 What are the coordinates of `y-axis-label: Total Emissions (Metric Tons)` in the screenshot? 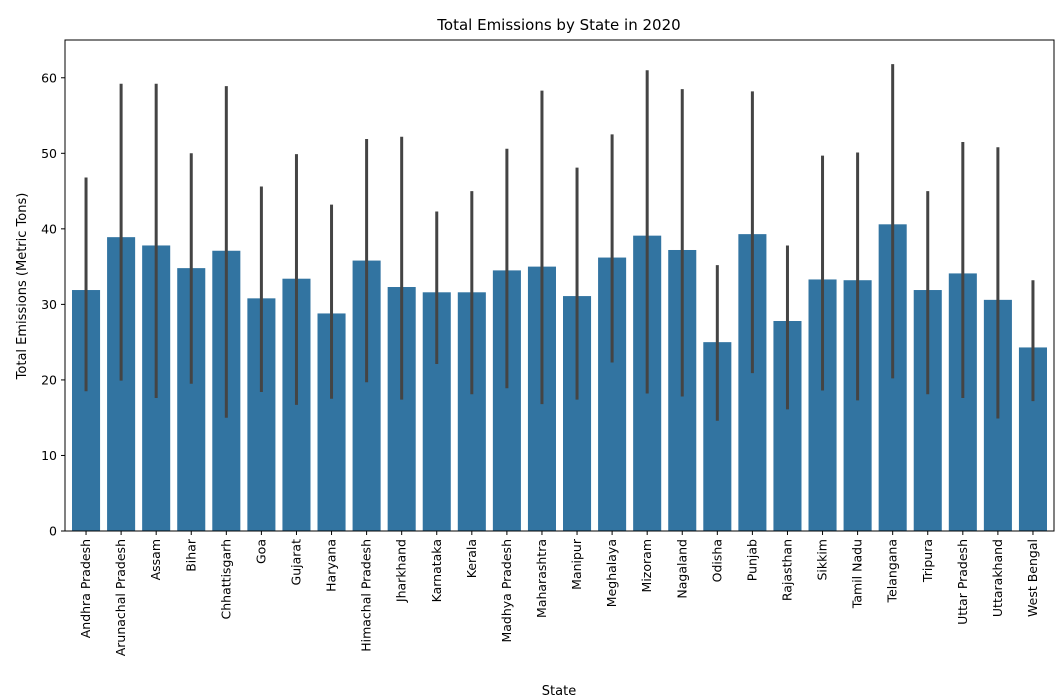 It's located at (22, 287).